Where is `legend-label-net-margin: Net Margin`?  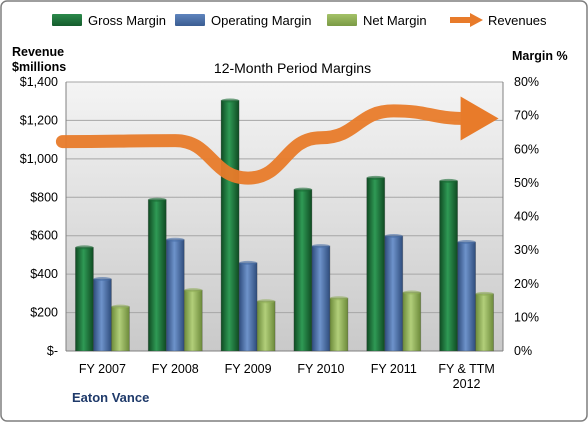
legend-label-net-margin: Net Margin is located at coordinates (395, 20).